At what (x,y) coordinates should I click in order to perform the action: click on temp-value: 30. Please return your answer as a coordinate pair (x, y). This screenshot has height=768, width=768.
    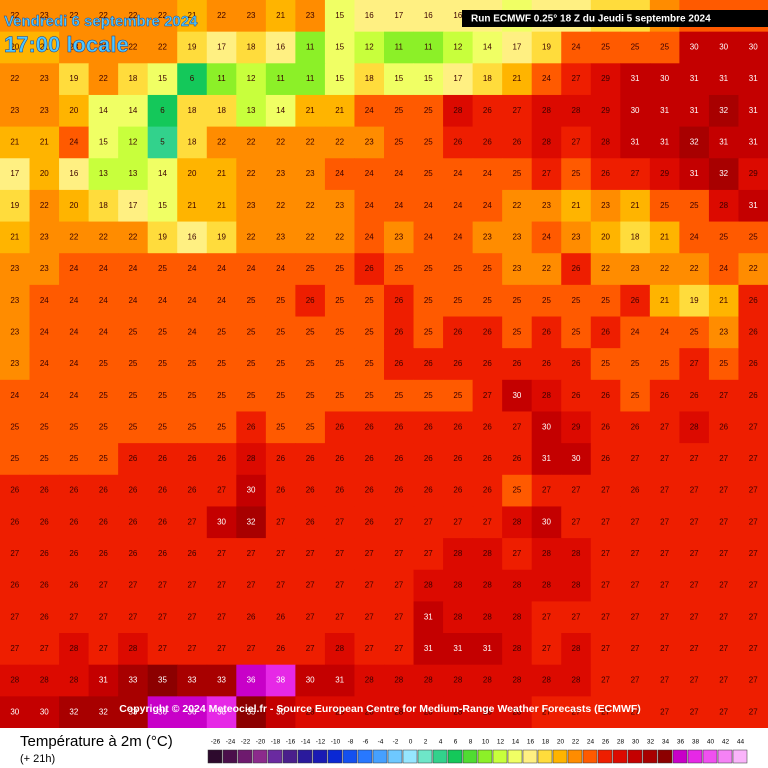
    Looking at the image, I should click on (694, 47).